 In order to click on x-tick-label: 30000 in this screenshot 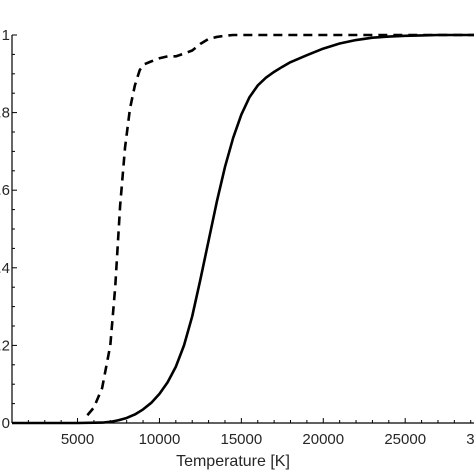, I will do `click(470, 439)`.